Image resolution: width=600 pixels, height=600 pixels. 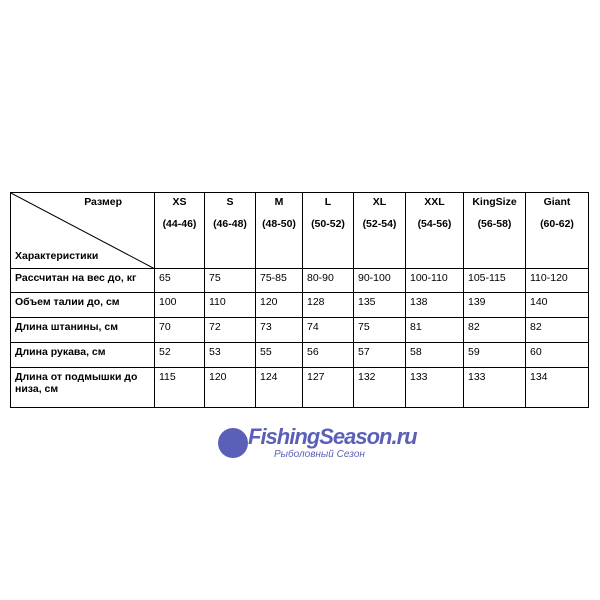 I want to click on size-header: KingSize (56-58), so click(x=494, y=230).